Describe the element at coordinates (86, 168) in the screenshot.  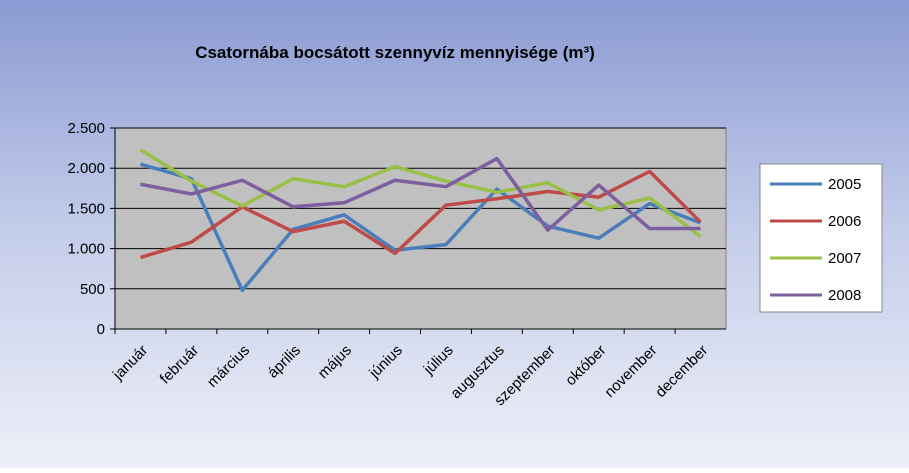
I see `y-tick-label: 2.000` at that location.